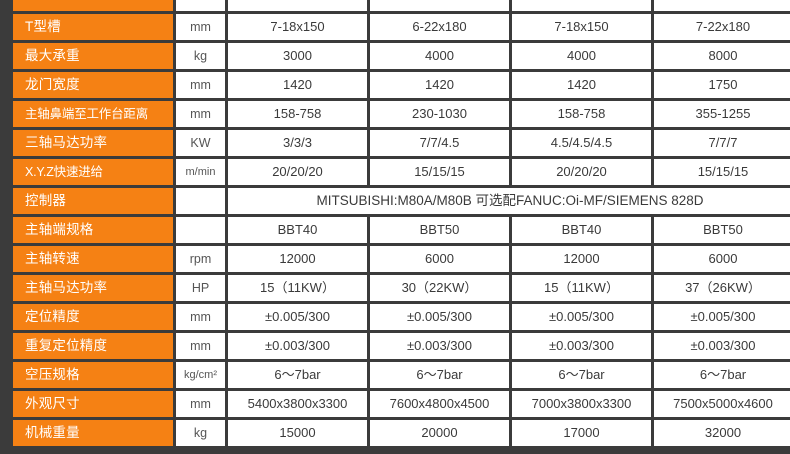  Describe the element at coordinates (93, 404) in the screenshot. I see `row-label: 外观尺寸` at that location.